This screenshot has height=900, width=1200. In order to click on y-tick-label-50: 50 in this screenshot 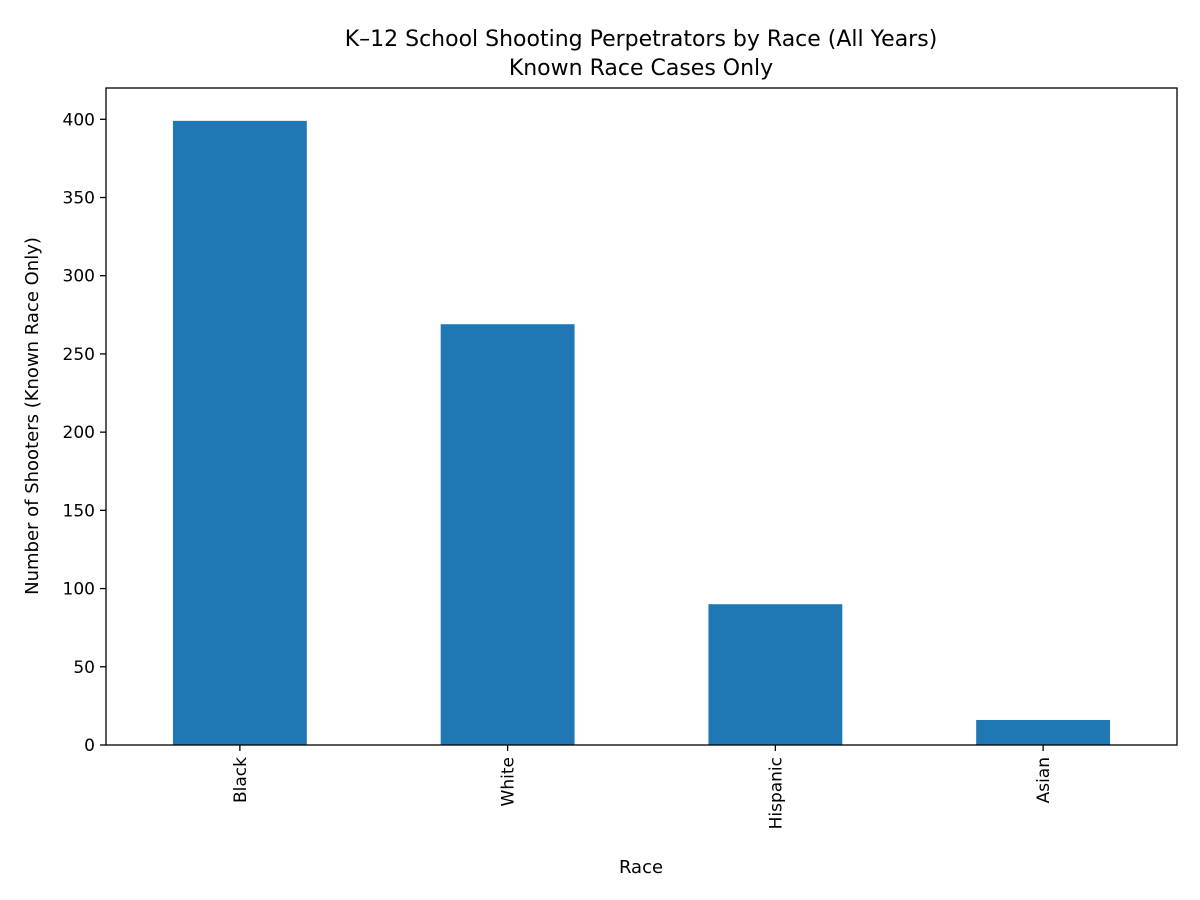, I will do `click(84, 668)`.